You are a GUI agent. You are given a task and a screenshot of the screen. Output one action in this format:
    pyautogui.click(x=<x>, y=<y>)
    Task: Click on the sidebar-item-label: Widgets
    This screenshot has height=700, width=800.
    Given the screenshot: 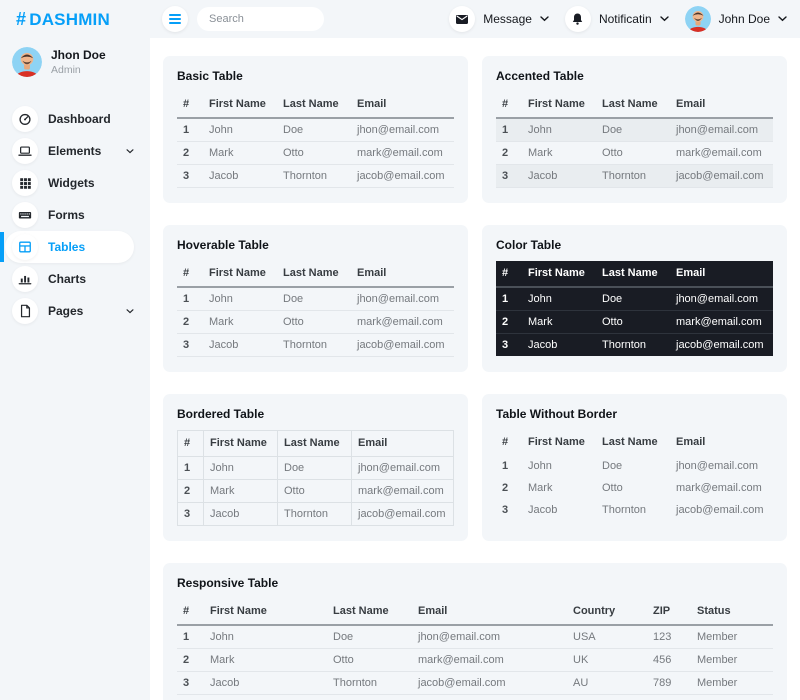 What is the action you would take?
    pyautogui.click(x=71, y=183)
    